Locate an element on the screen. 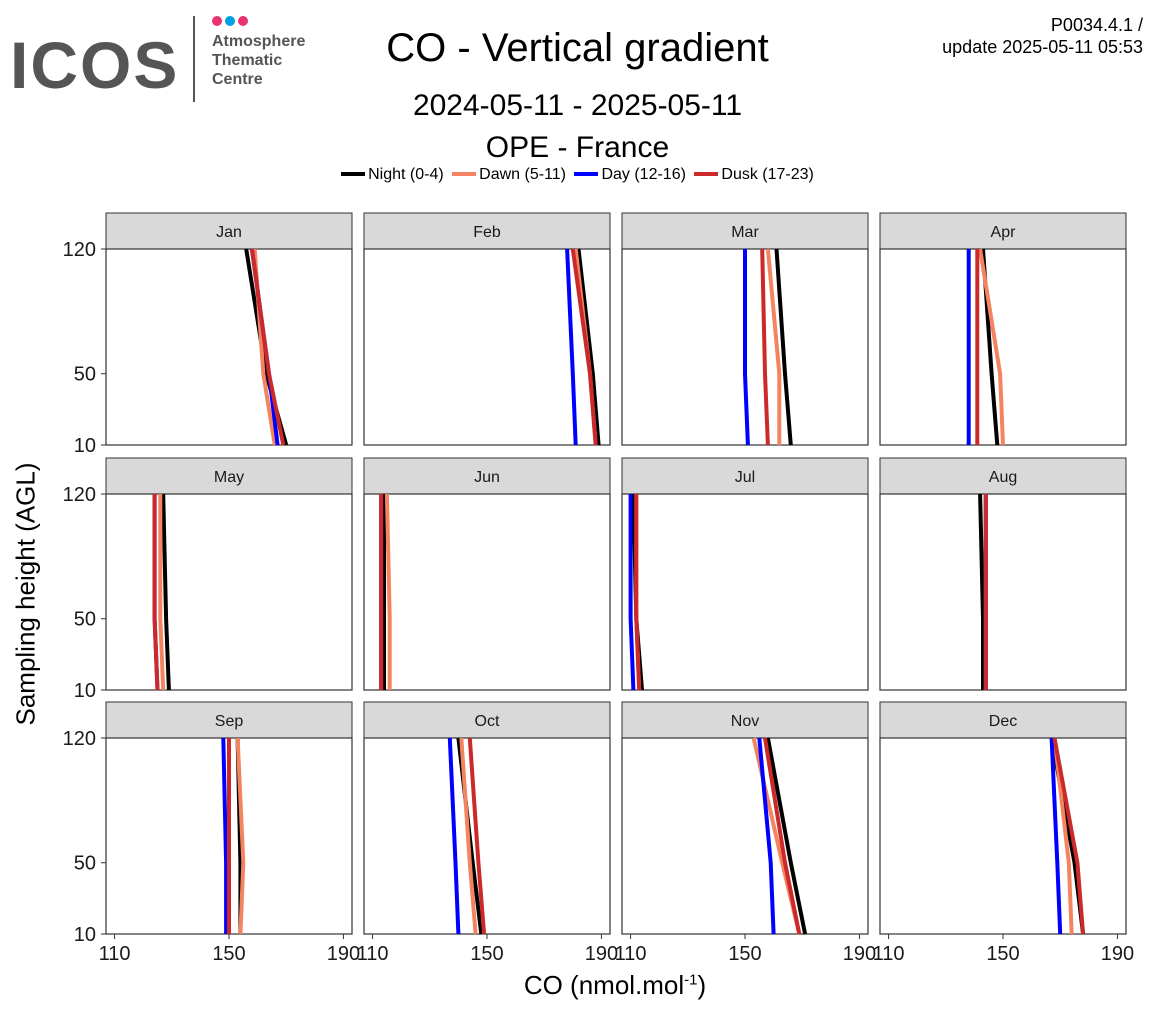  facet-strip-aug is located at coordinates (1003, 476).